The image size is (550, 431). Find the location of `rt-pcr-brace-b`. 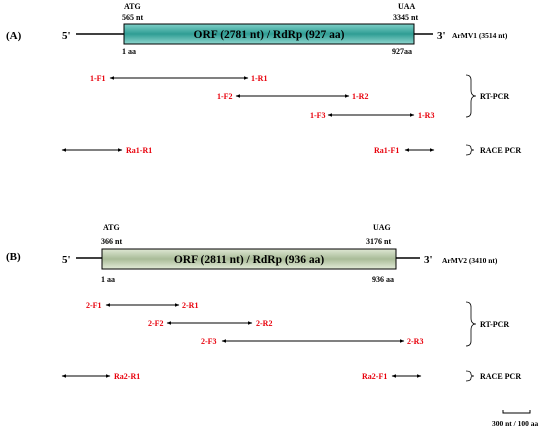

rt-pcr-brace-b is located at coordinates (471, 324).